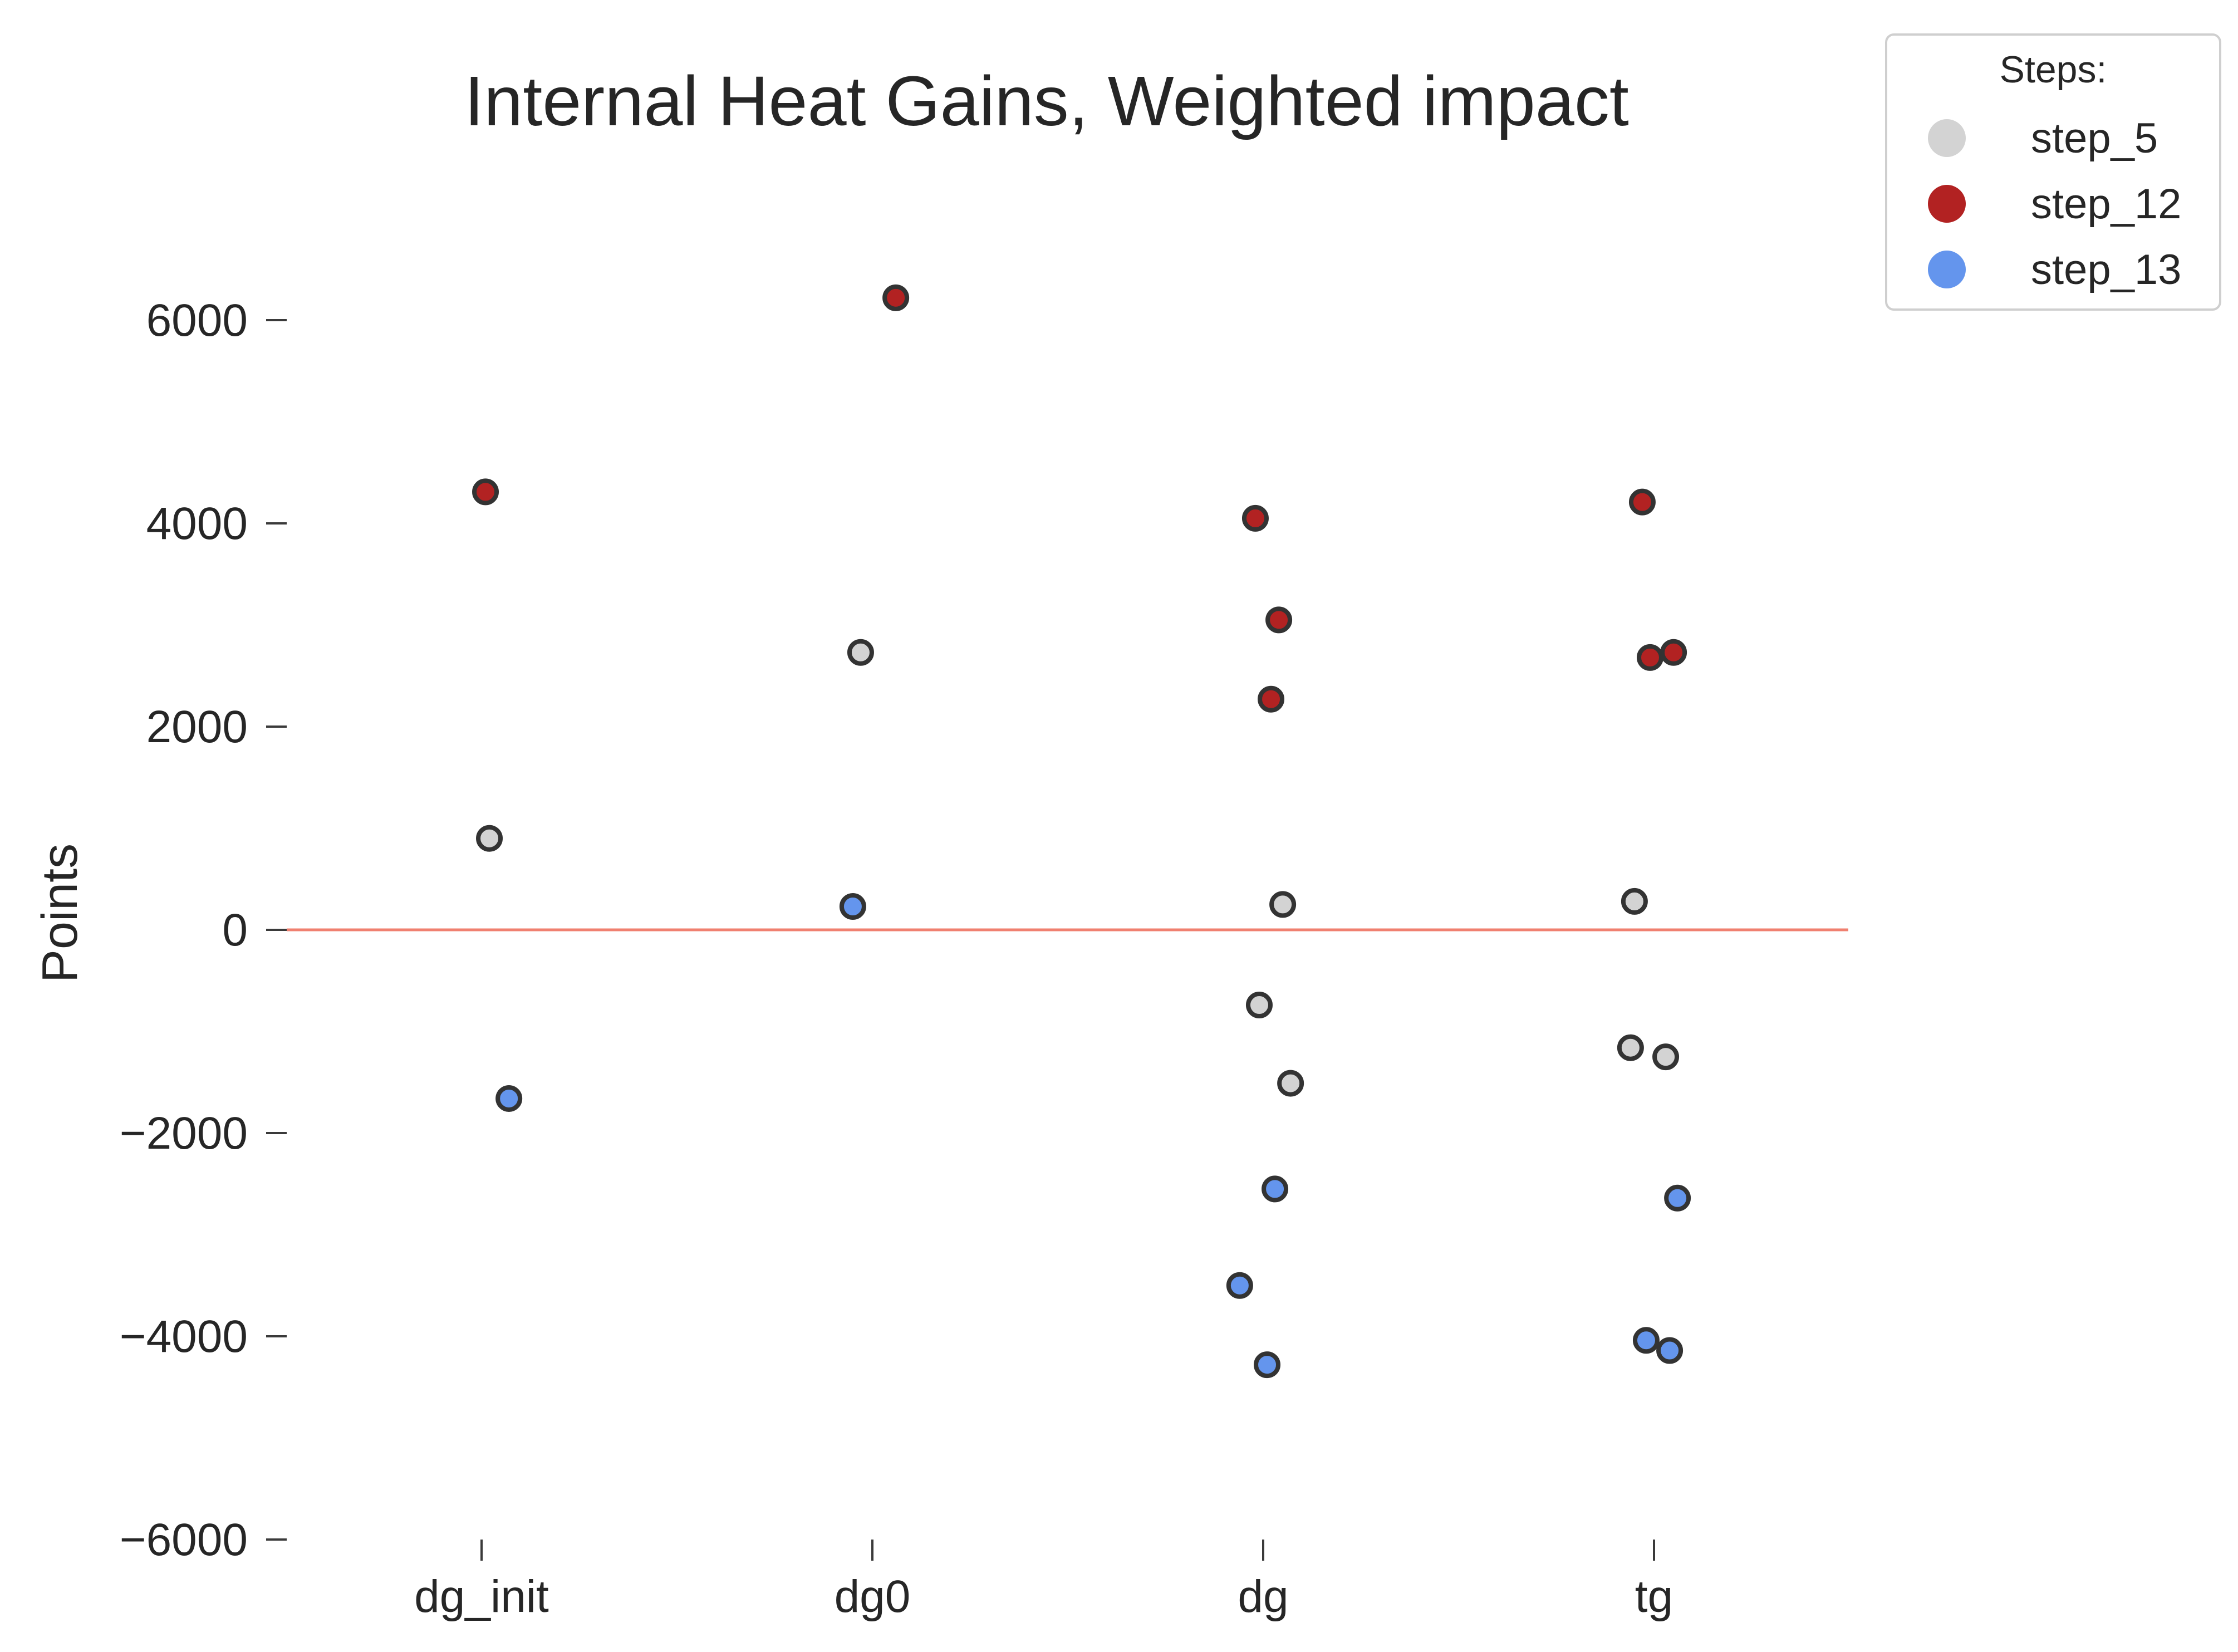  Describe the element at coordinates (2106, 269) in the screenshot. I see `legend-label-step_13: step_13` at that location.